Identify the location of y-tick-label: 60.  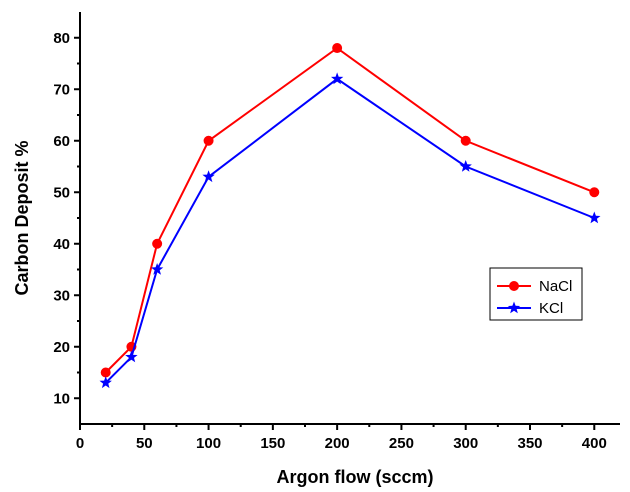
(61, 141).